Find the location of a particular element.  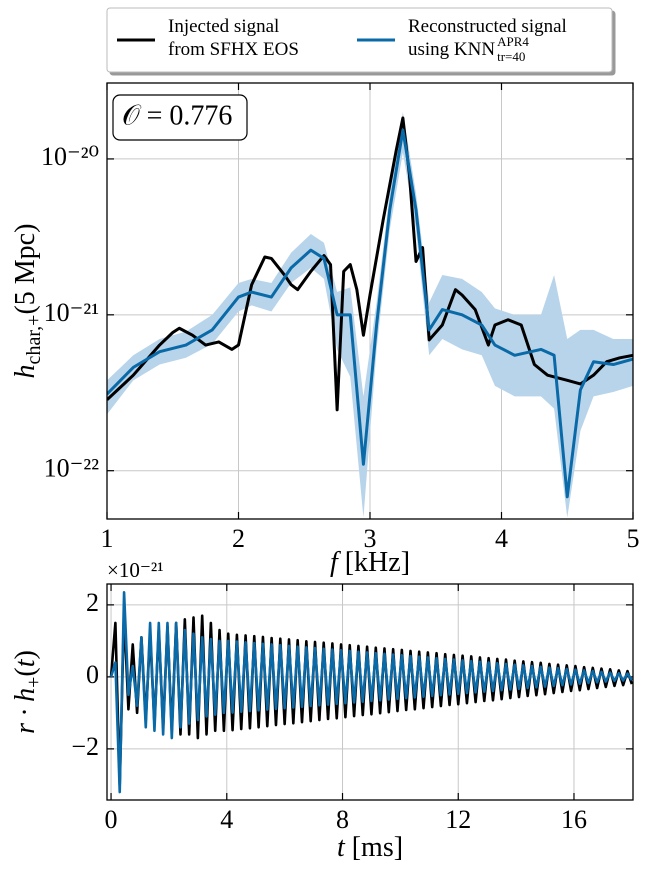

x-tick-label: 8 is located at coordinates (342, 819).